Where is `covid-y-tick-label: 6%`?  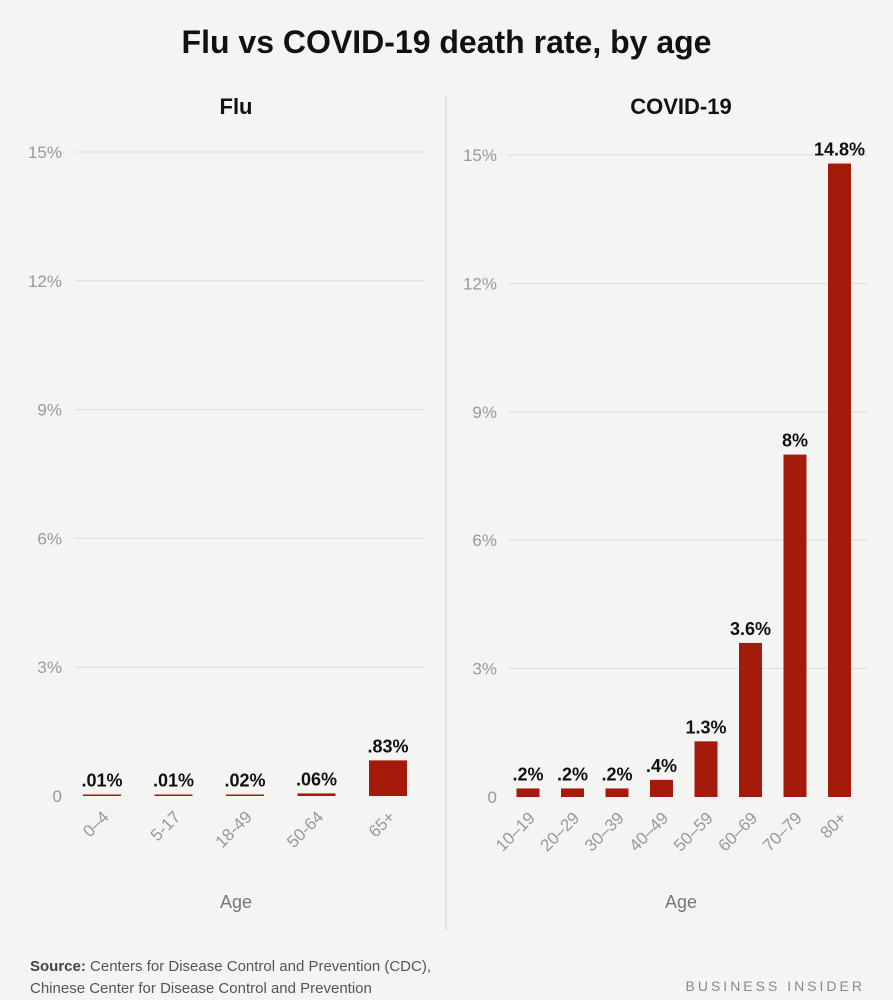
covid-y-tick-label: 6% is located at coordinates (484, 540).